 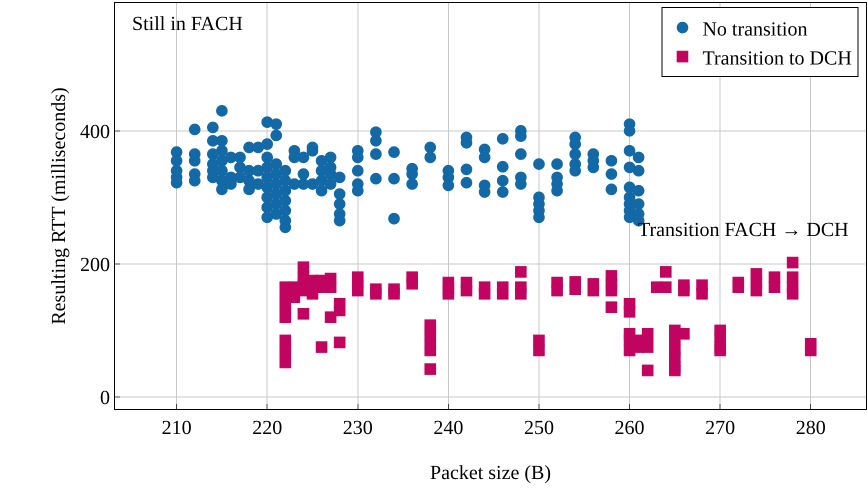 What do you see at coordinates (755, 29) in the screenshot?
I see `legend-label: No transition` at bounding box center [755, 29].